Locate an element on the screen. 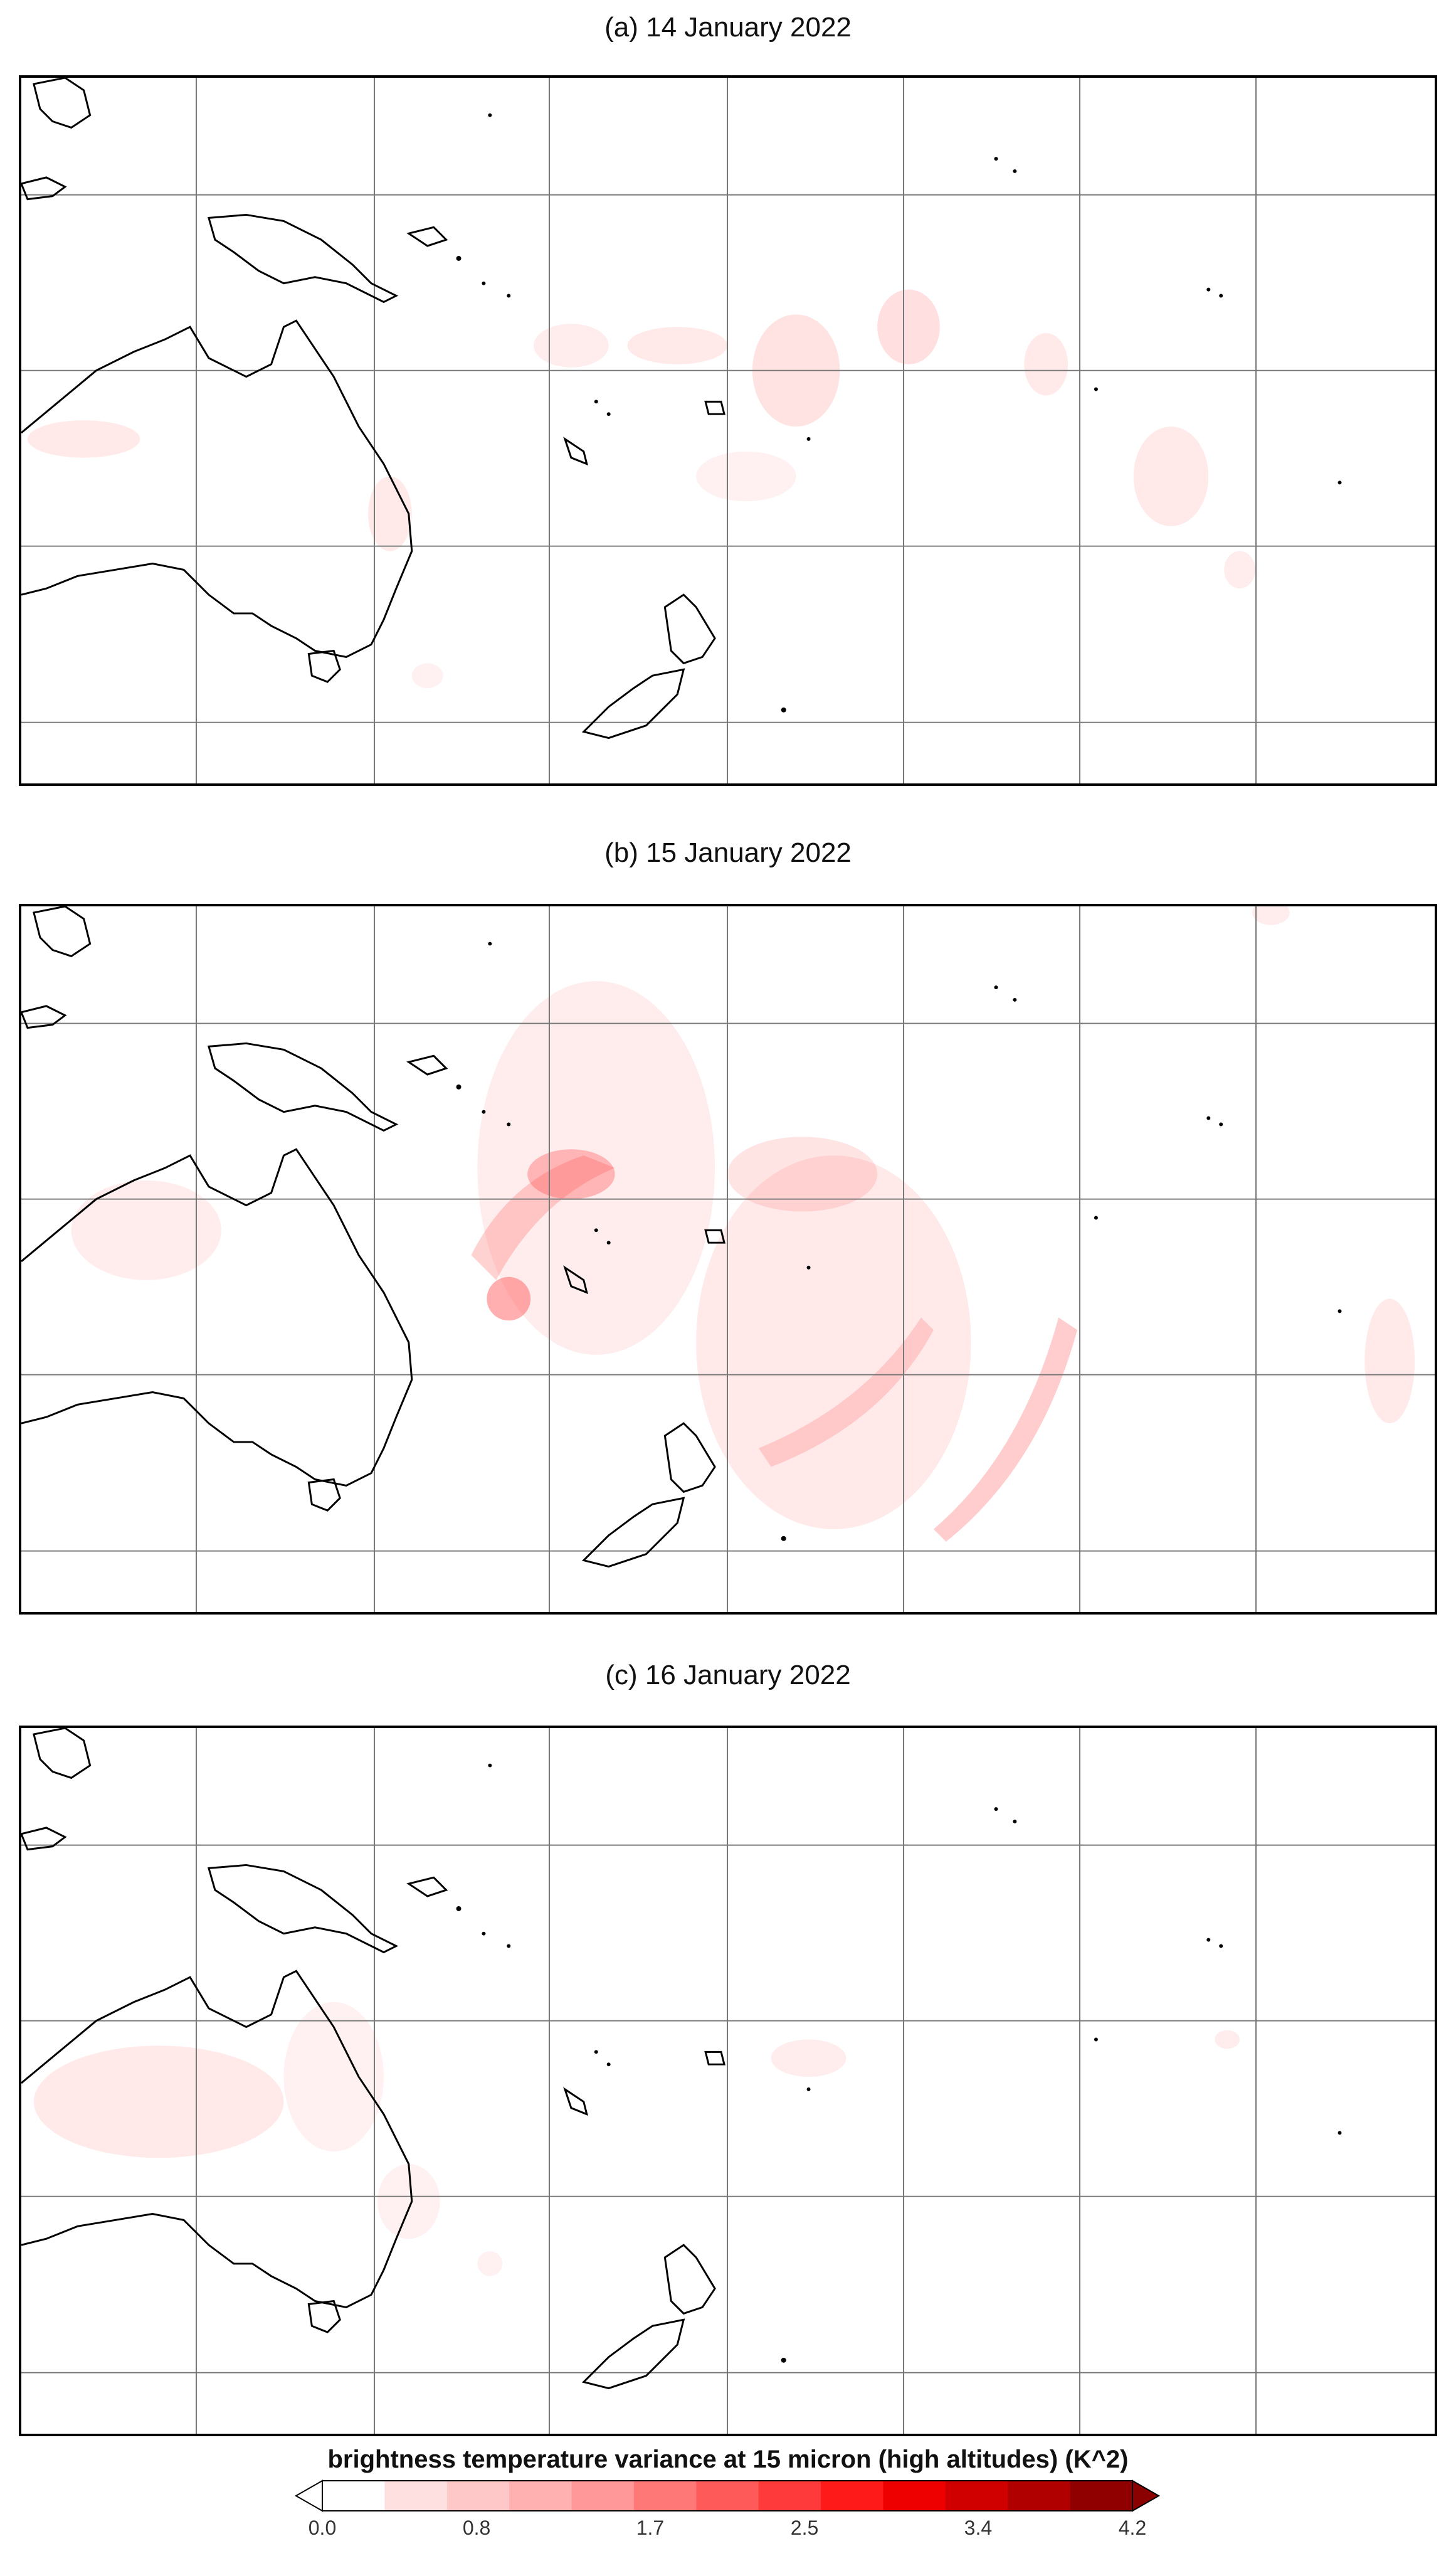  colorbar-tick-label: 3.4 is located at coordinates (979, 2528).